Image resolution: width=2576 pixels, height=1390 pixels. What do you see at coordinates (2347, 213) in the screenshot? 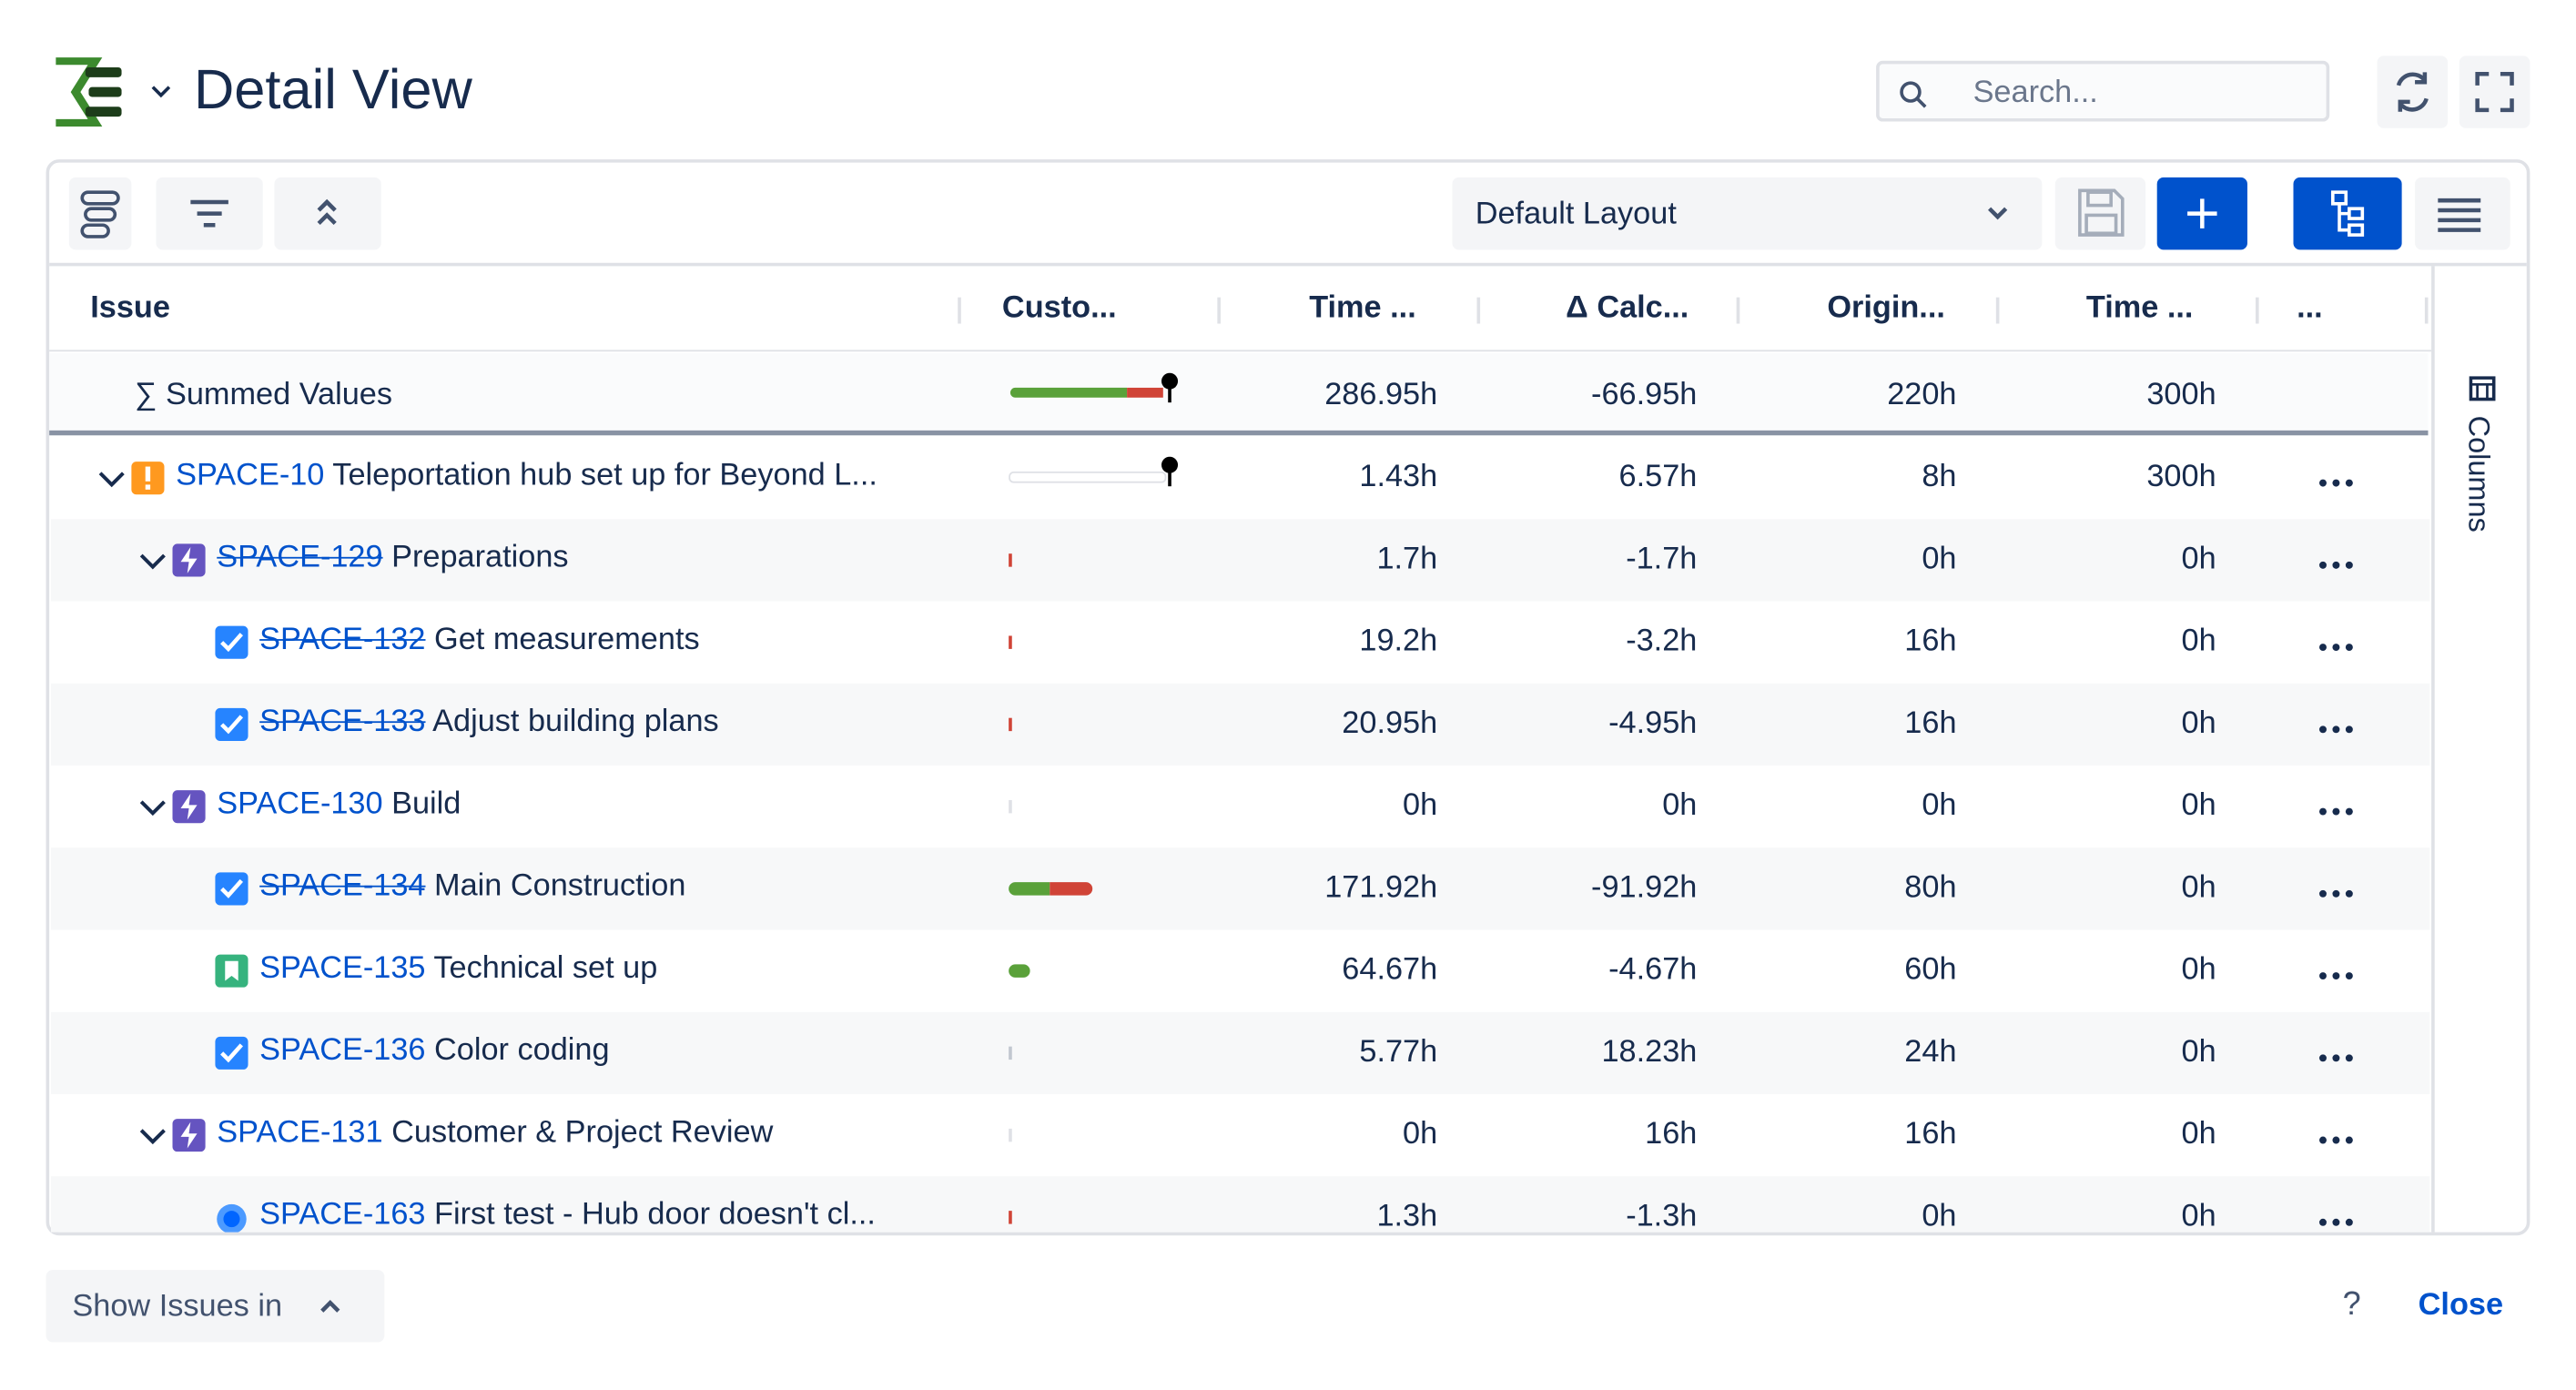
I see `tree-view-button` at bounding box center [2347, 213].